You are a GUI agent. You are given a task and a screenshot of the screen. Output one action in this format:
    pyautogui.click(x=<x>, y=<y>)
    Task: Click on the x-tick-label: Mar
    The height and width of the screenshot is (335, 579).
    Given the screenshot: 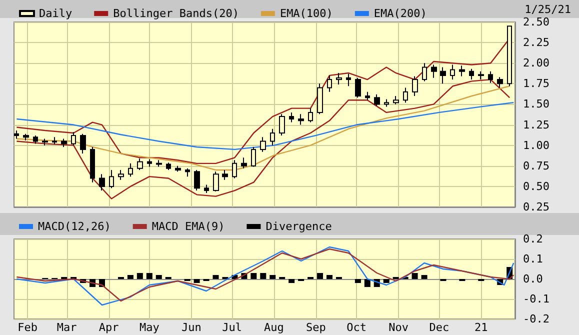 What is the action you would take?
    pyautogui.click(x=67, y=327)
    